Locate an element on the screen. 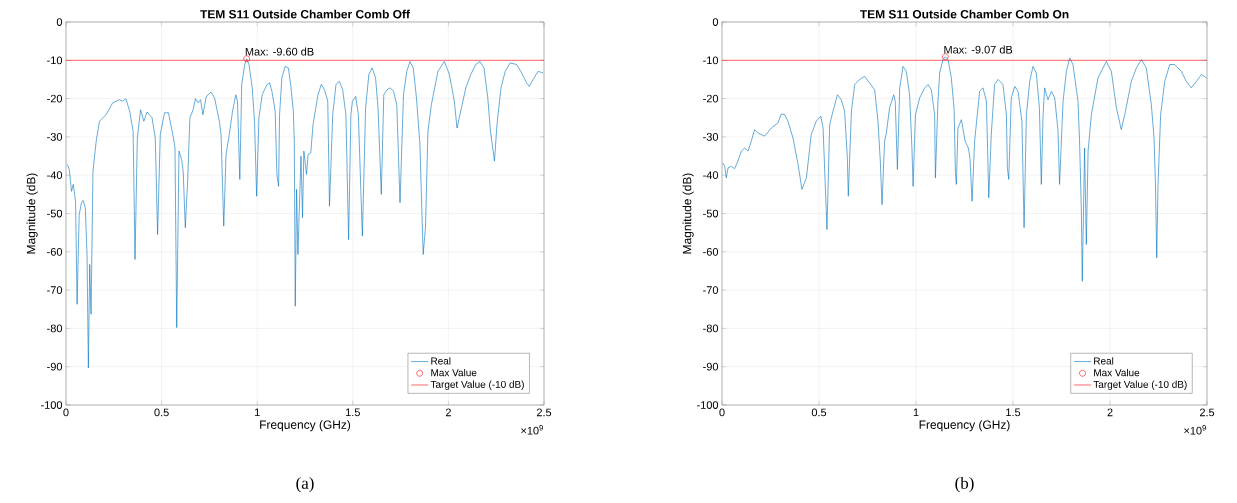 The height and width of the screenshot is (503, 1237). text: (b) is located at coordinates (964, 484).